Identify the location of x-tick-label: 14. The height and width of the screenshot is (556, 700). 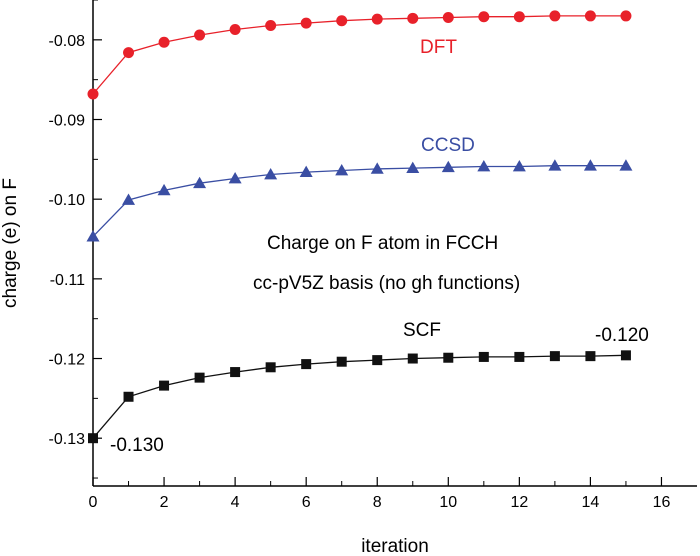
(591, 502).